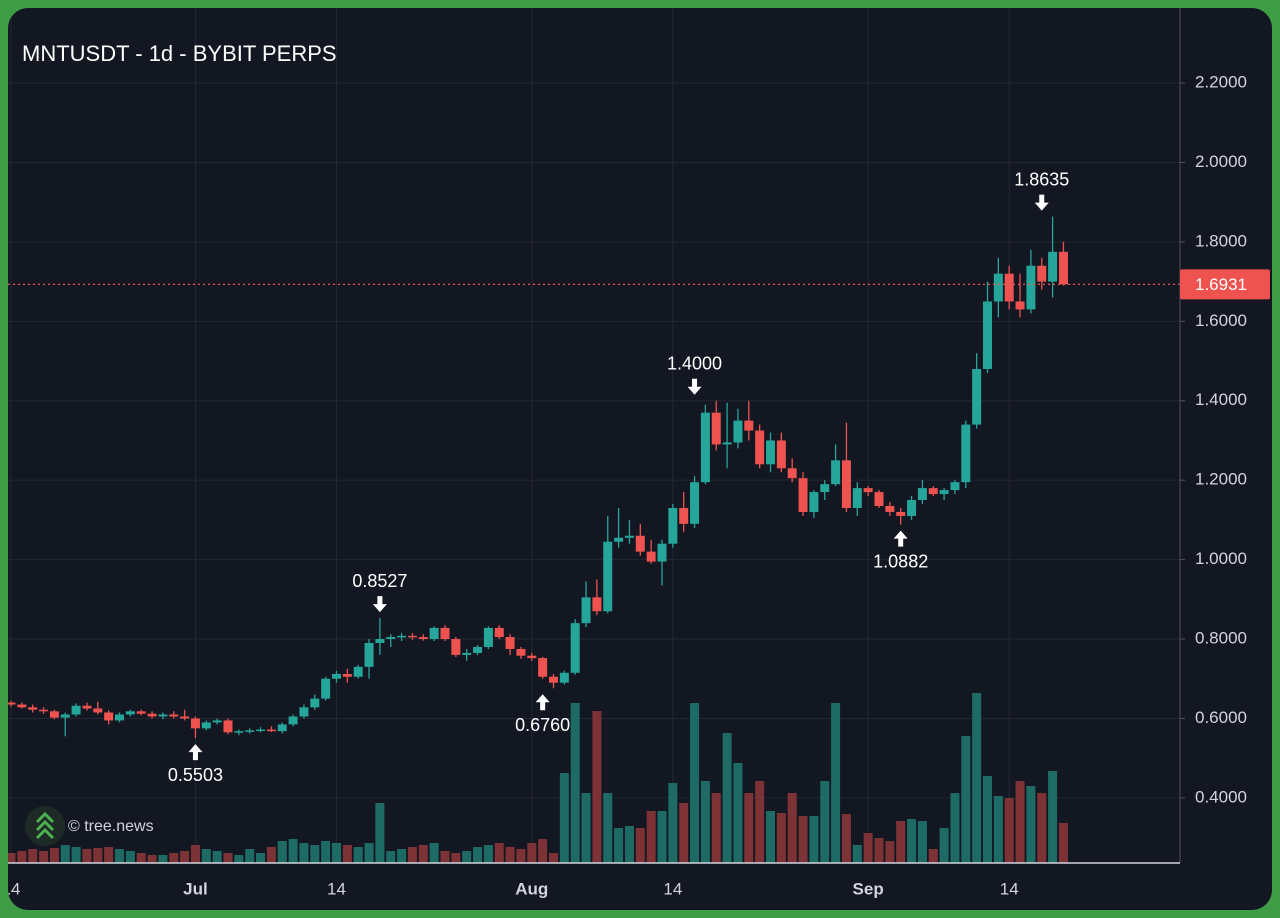 This screenshot has height=918, width=1280. Describe the element at coordinates (1221, 82) in the screenshot. I see `y-tick-label: 2.2000` at that location.